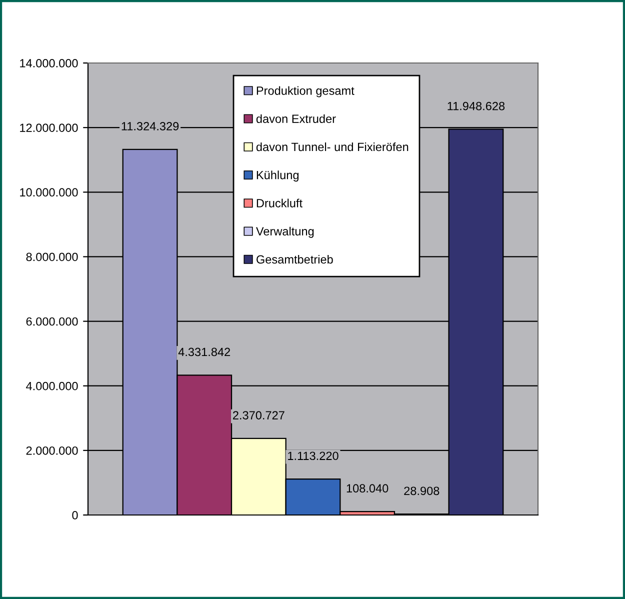 The image size is (625, 599). Describe the element at coordinates (52, 386) in the screenshot. I see `y-tick-label: 4.000.000` at that location.